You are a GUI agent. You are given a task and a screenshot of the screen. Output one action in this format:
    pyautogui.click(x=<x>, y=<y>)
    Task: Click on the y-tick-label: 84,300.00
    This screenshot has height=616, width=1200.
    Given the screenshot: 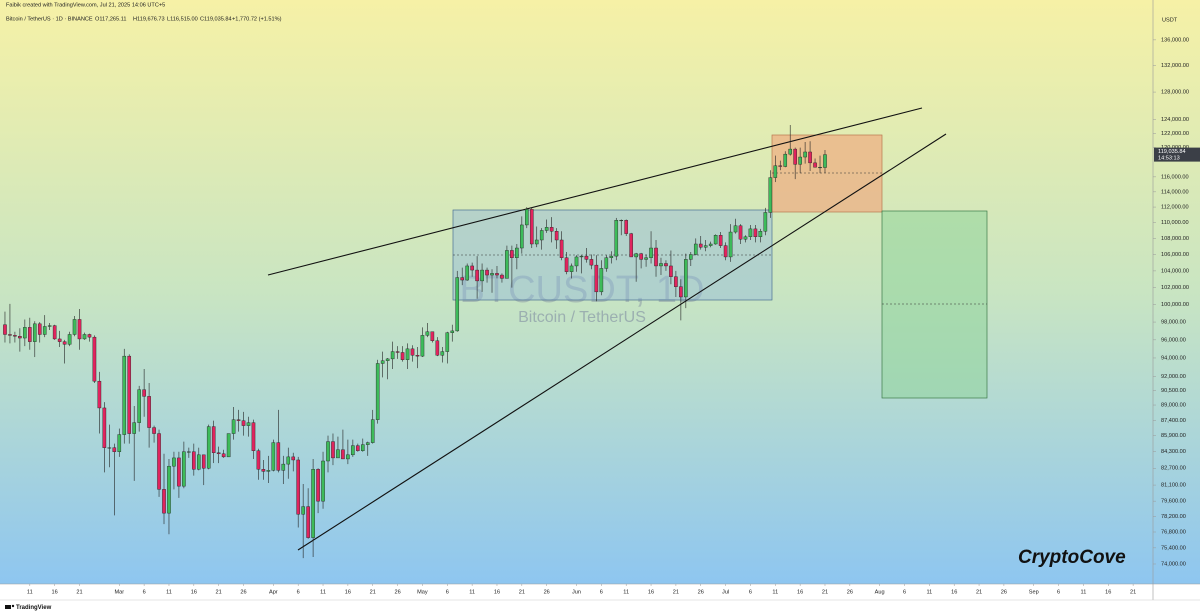 What is the action you would take?
    pyautogui.click(x=1173, y=452)
    